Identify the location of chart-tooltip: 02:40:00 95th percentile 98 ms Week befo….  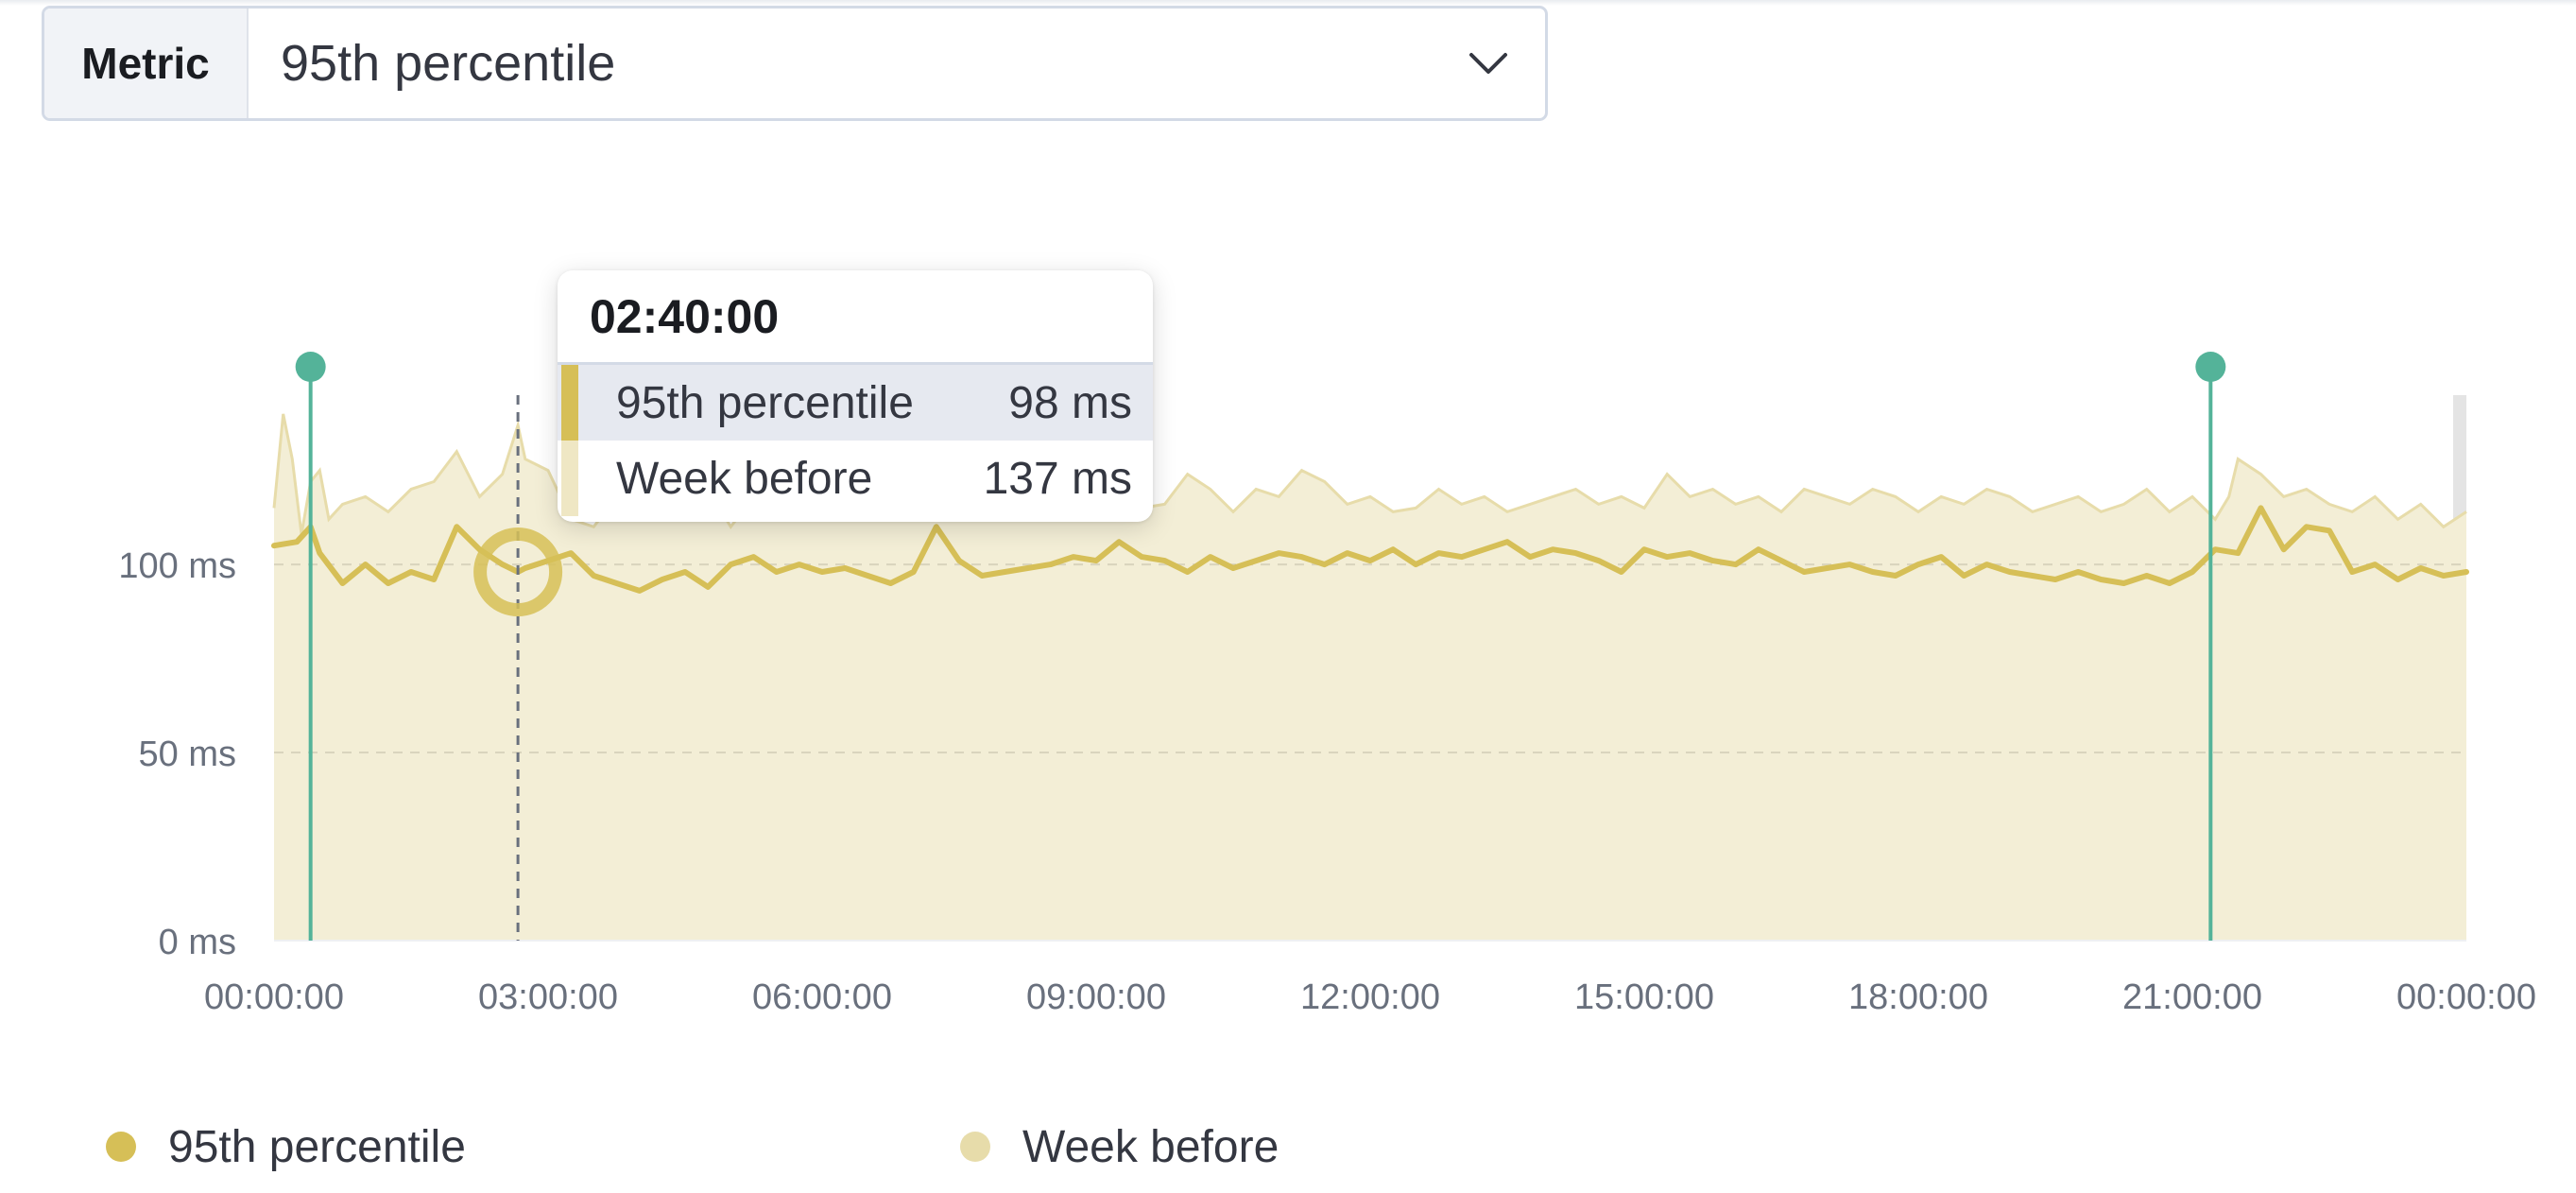
(855, 396).